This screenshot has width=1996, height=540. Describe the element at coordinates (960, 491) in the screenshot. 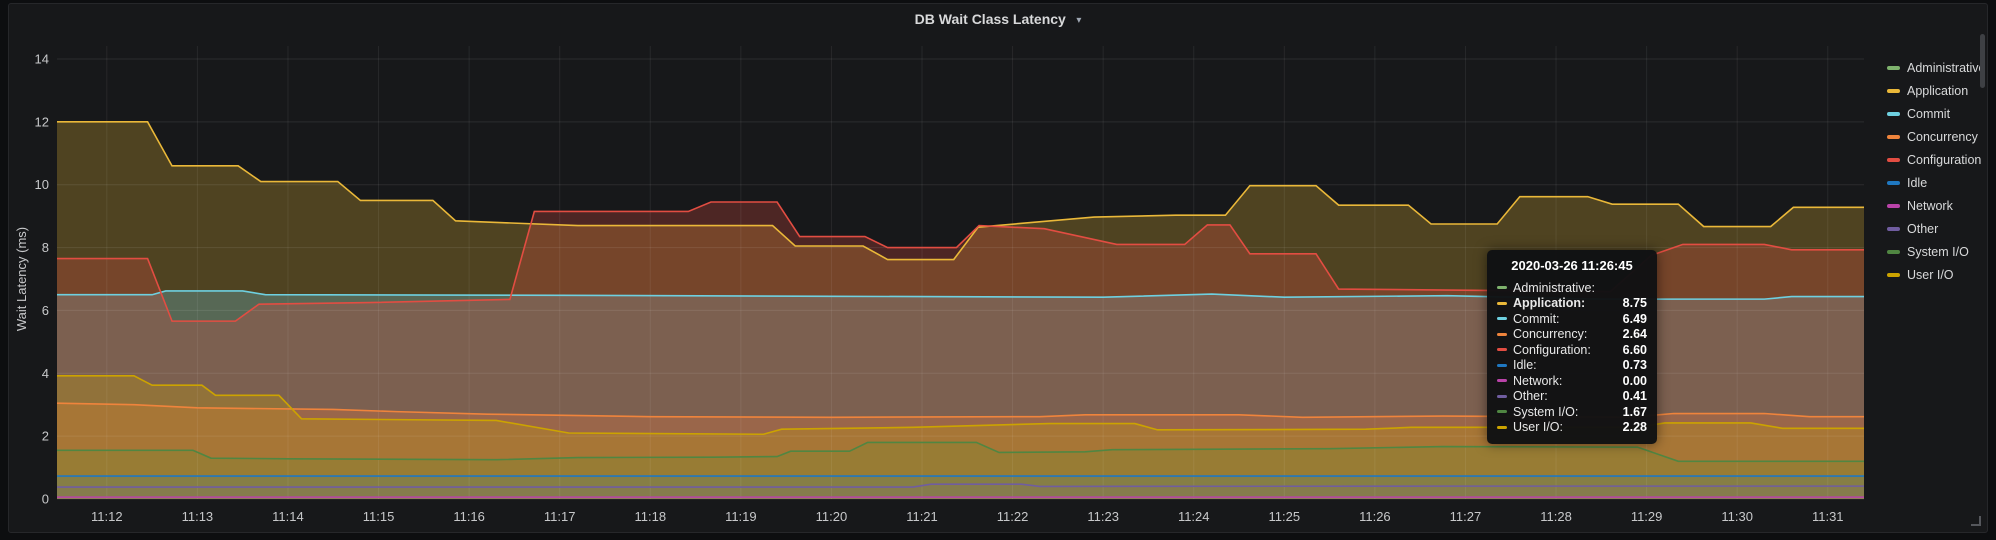

I see `series-fill-other` at that location.